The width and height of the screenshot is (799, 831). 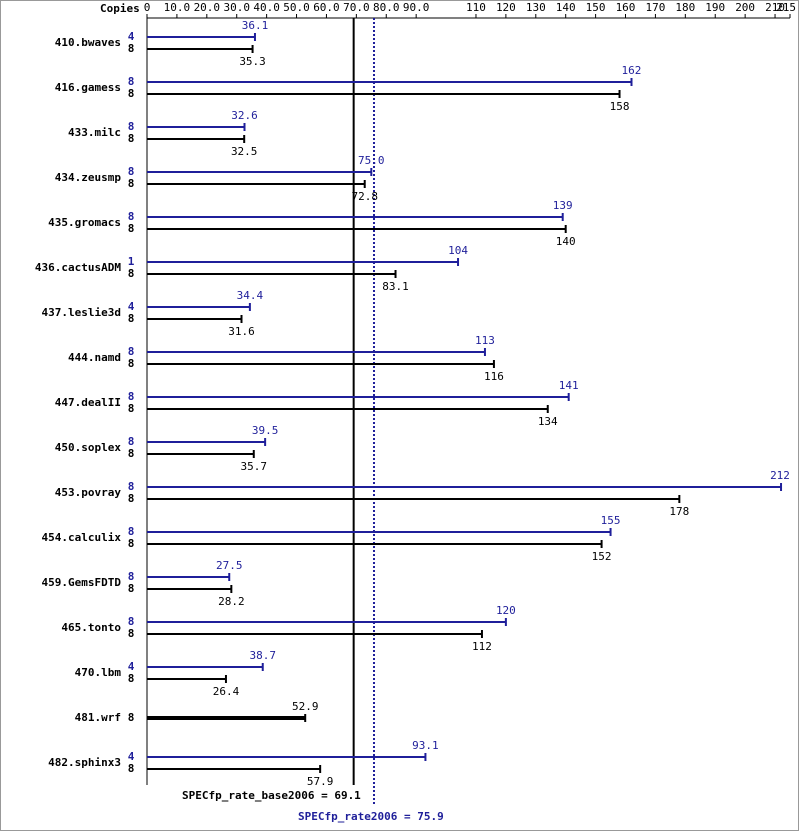 I want to click on x-tick-label: 190, so click(x=715, y=7).